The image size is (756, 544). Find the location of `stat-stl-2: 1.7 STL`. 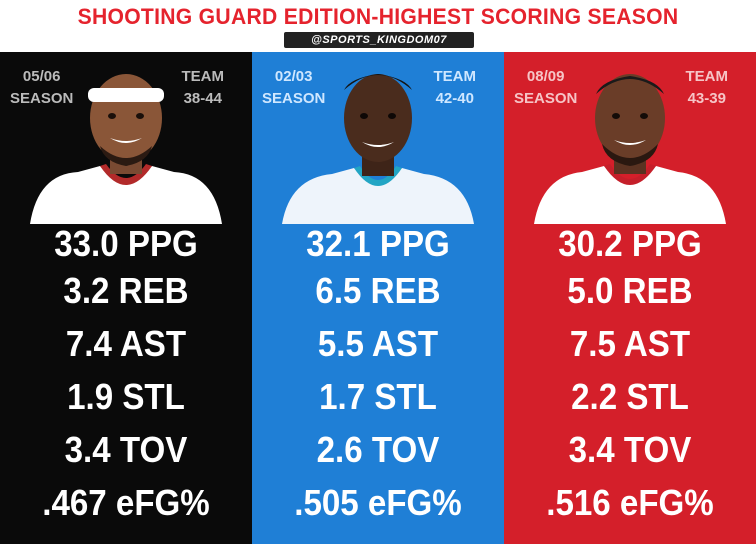

stat-stl-2: 1.7 STL is located at coordinates (378, 396).